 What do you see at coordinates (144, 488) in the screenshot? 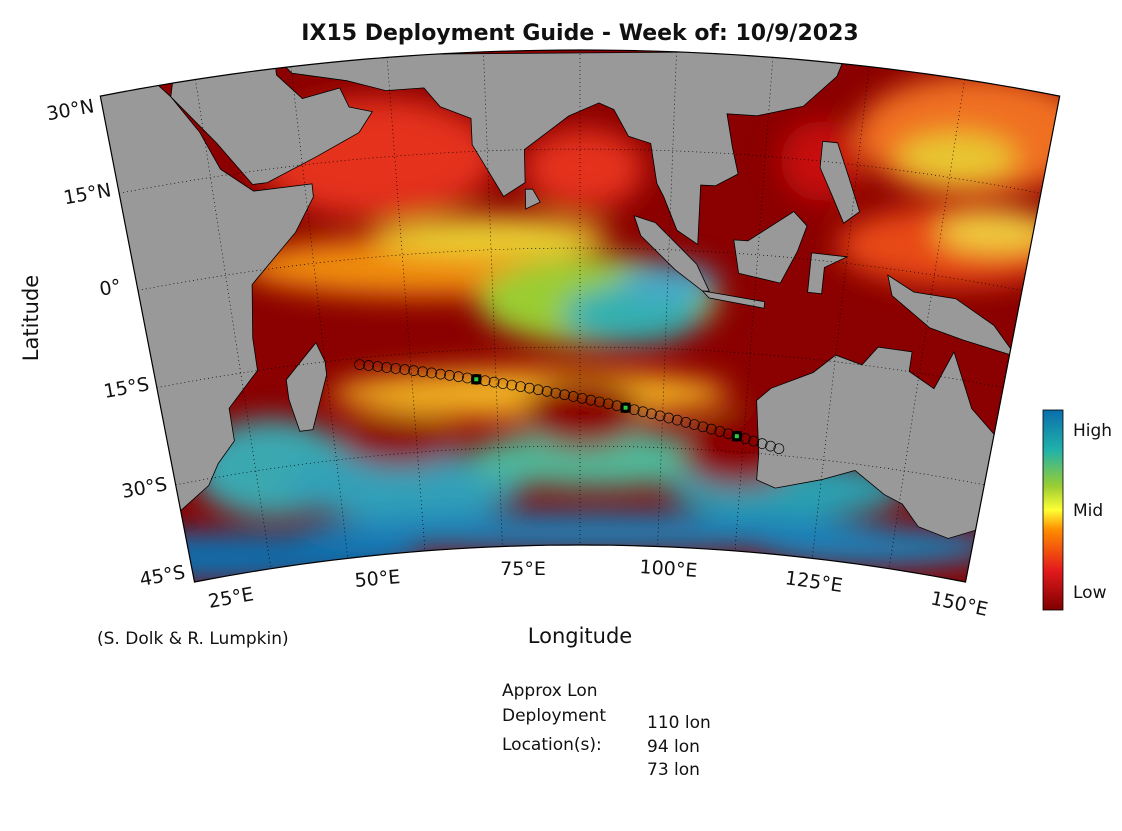
I see `lat-label: 30°S` at bounding box center [144, 488].